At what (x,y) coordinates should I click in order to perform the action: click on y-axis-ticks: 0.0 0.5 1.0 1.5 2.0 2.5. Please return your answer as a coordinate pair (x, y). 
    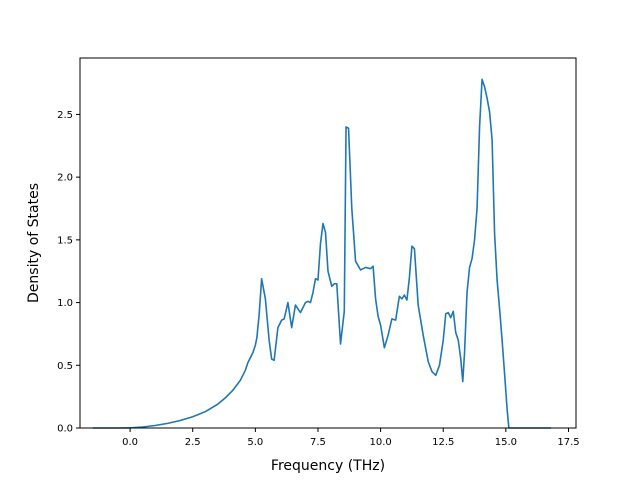
    Looking at the image, I should click on (68, 272).